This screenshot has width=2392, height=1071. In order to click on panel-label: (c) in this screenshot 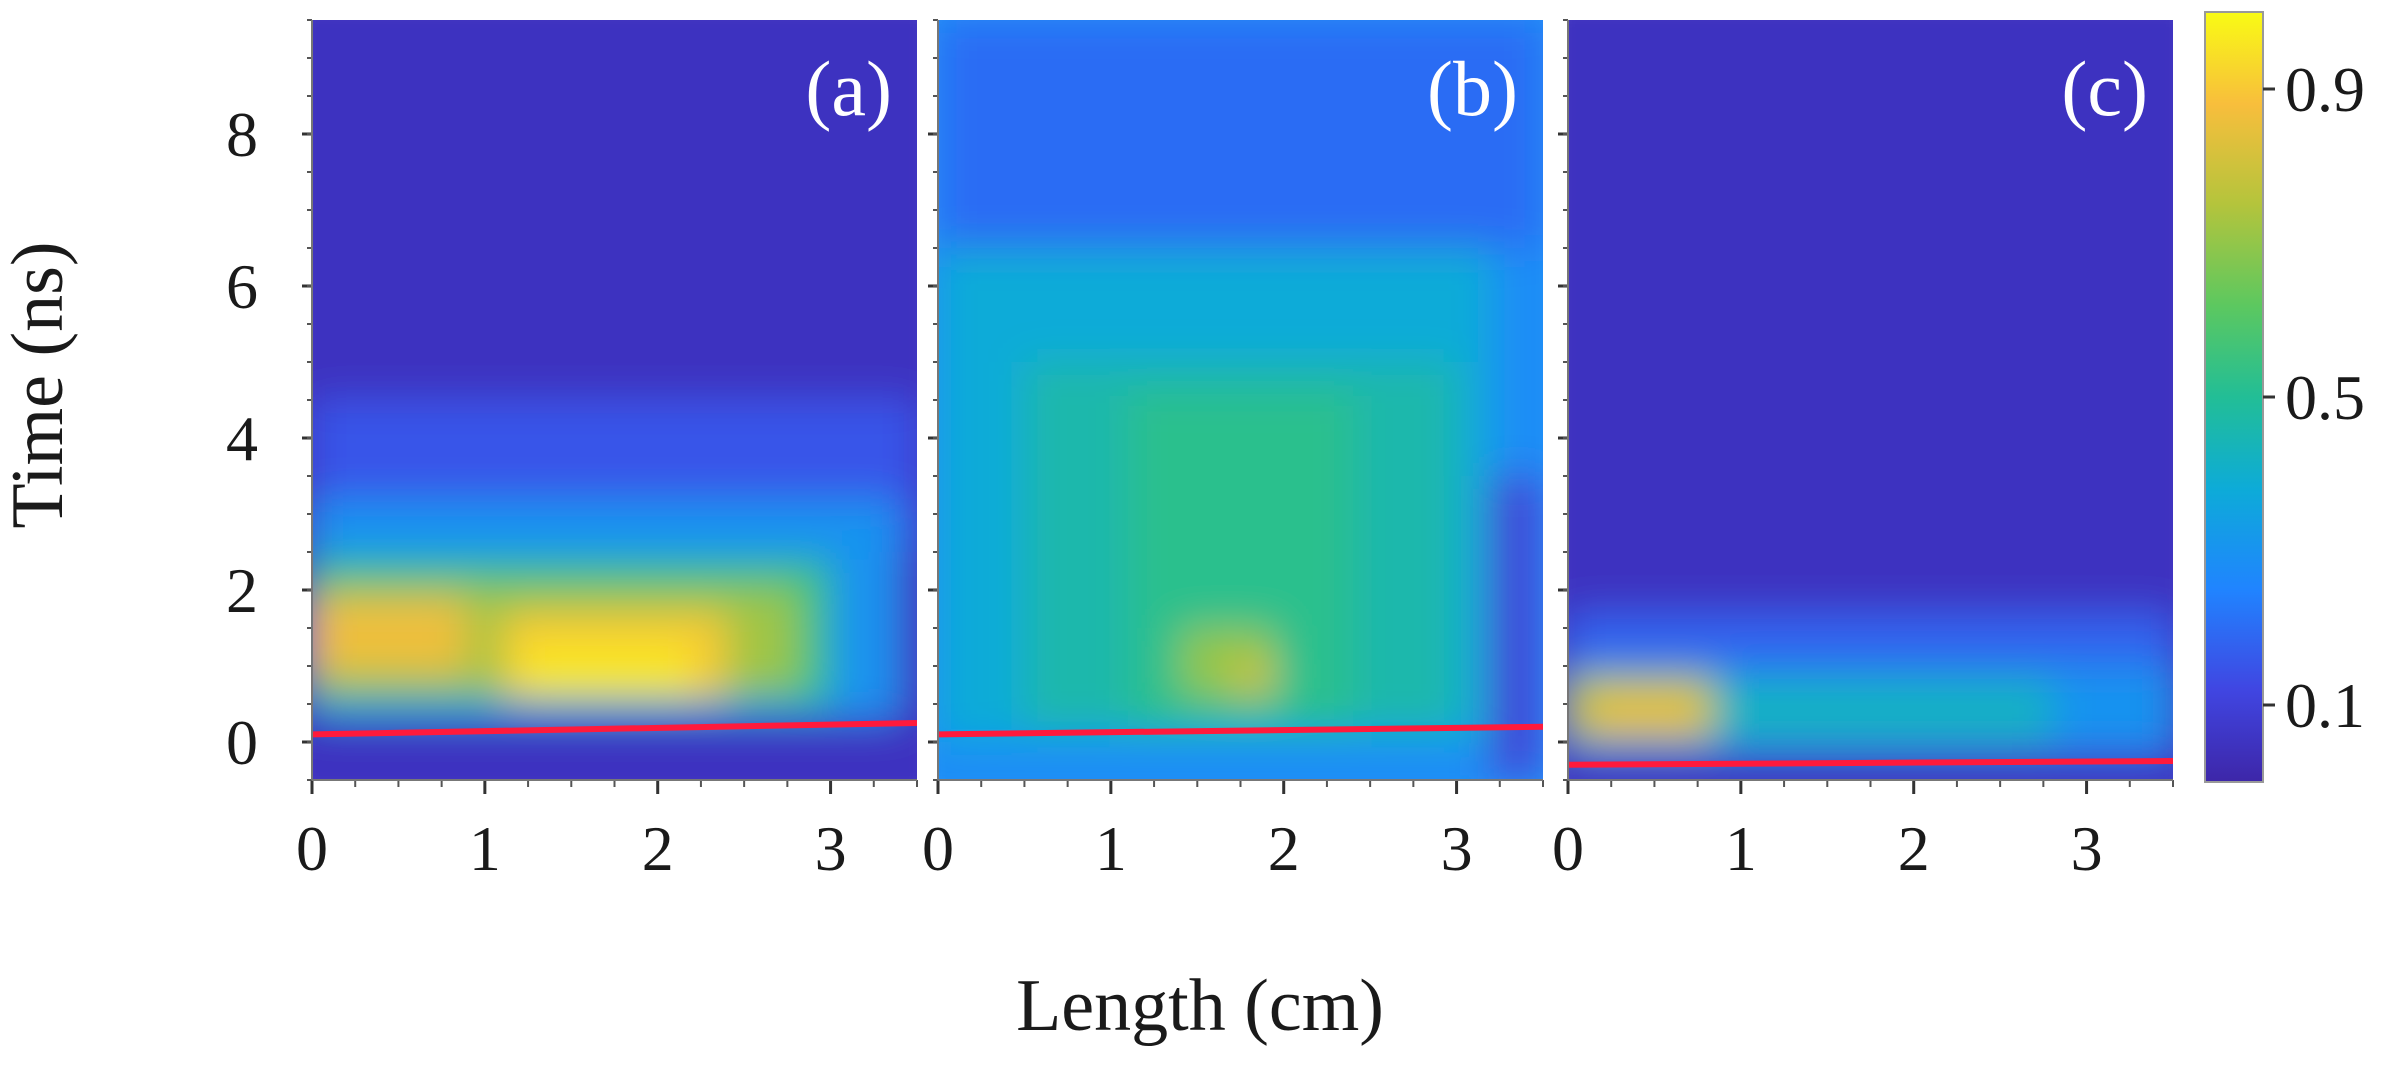, I will do `click(2104, 88)`.